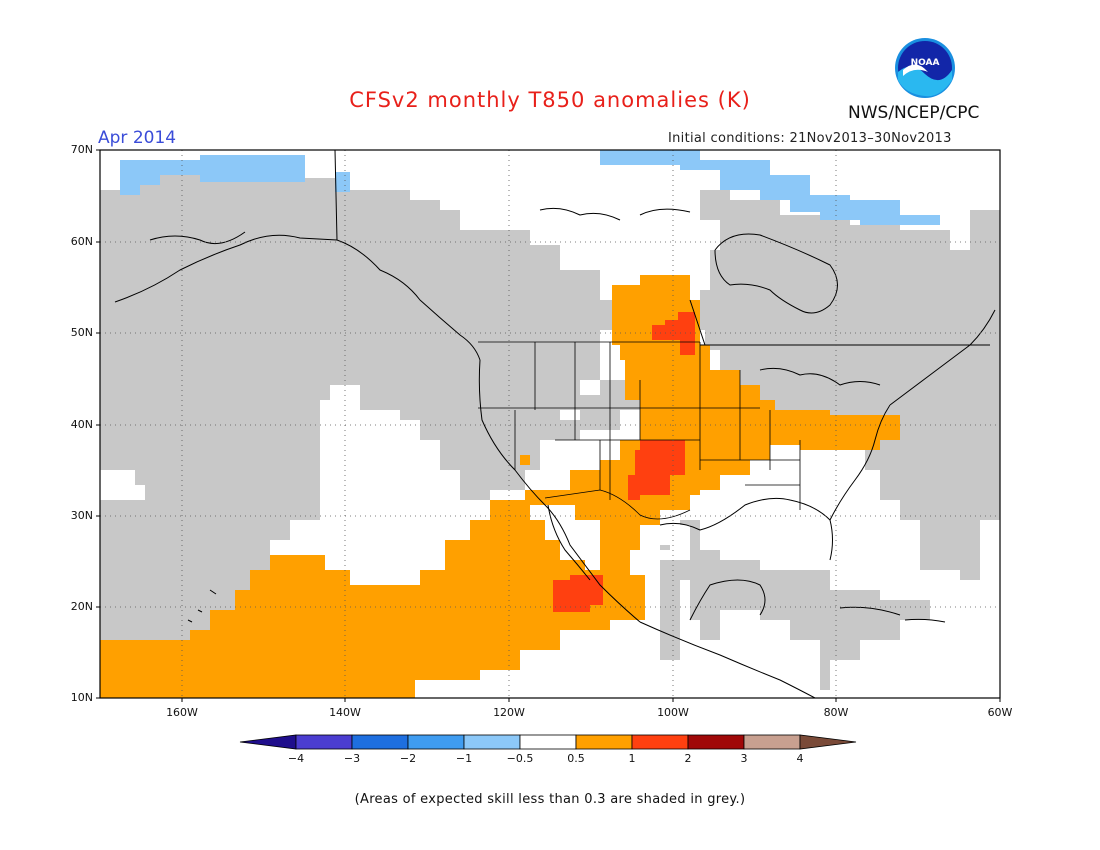 Image resolution: width=1100 pixels, height=850 pixels. What do you see at coordinates (352, 758) in the screenshot?
I see `colorbar-label: −3` at bounding box center [352, 758].